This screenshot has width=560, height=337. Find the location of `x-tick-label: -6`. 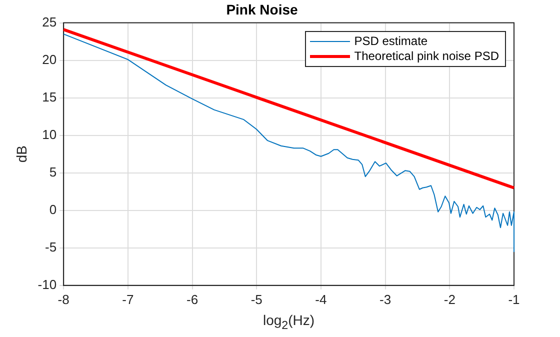

x-tick-label: -6 is located at coordinates (192, 299).